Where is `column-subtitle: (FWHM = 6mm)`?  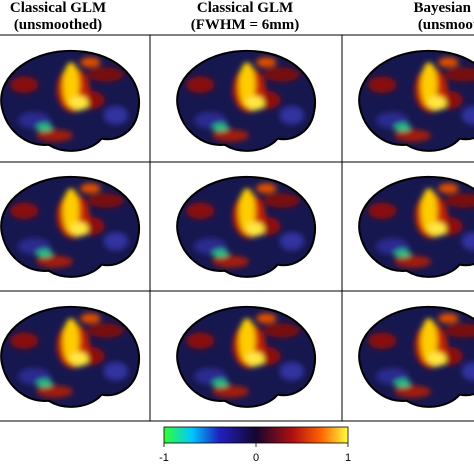 column-subtitle: (FWHM = 6mm) is located at coordinates (245, 25).